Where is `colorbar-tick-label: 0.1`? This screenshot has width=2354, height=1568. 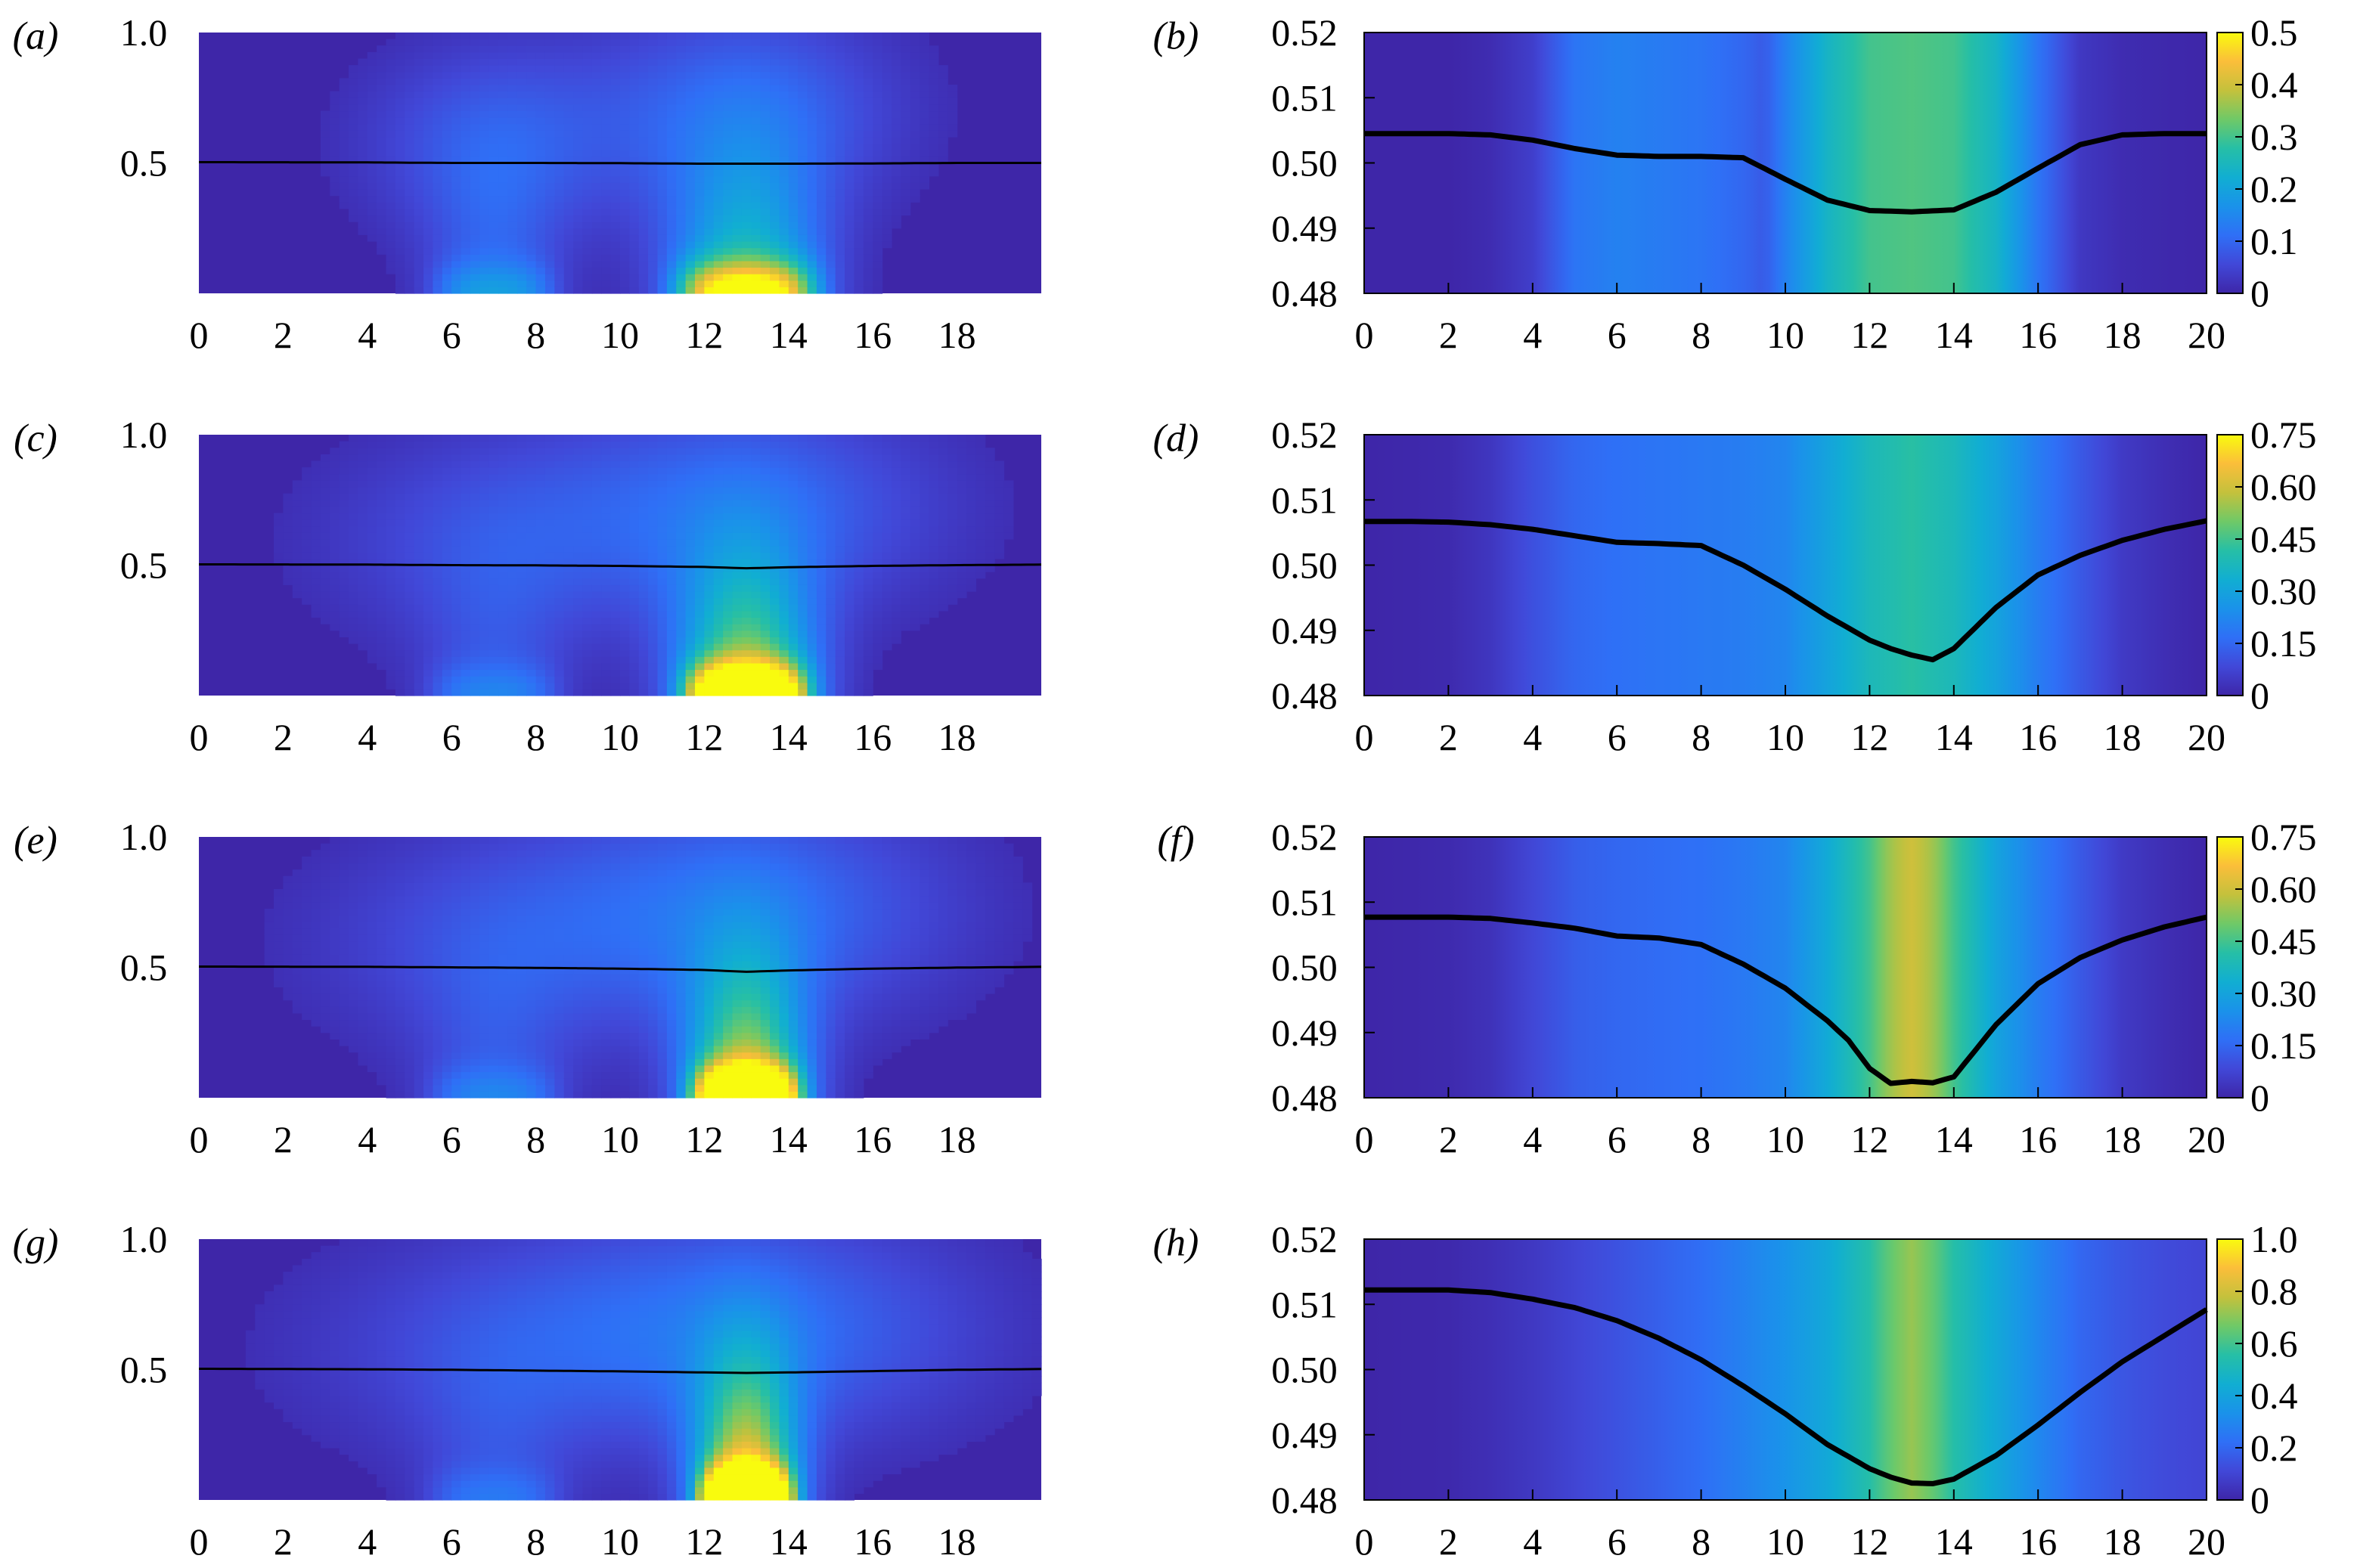 colorbar-tick-label: 0.1 is located at coordinates (2274, 241).